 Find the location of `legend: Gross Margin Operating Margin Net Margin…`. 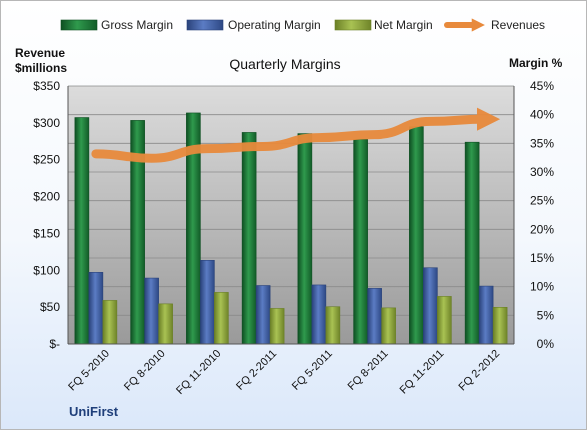

legend: Gross Margin Operating Margin Net Margin… is located at coordinates (303, 25).